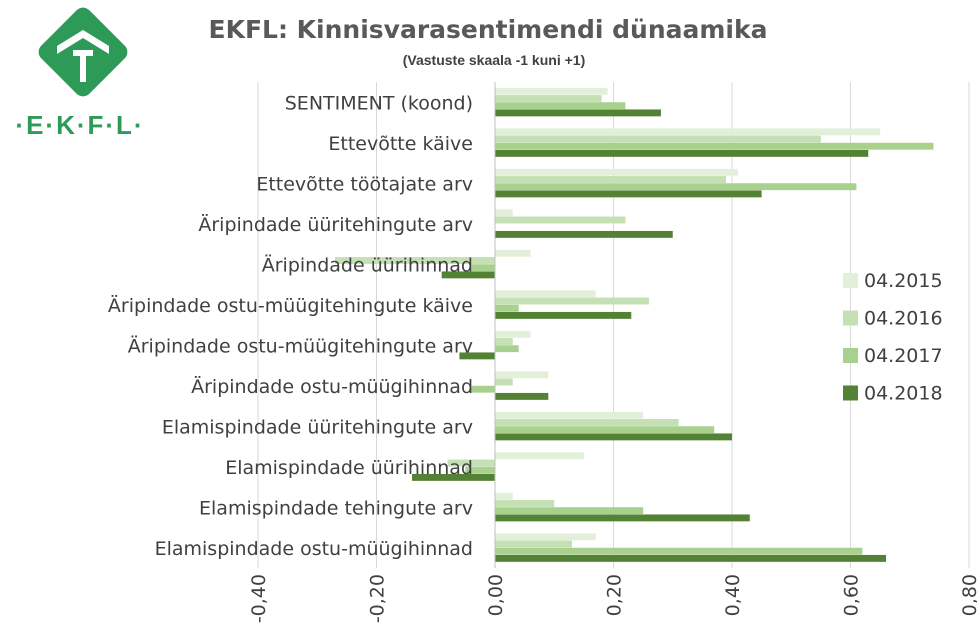 The height and width of the screenshot is (638, 977). Describe the element at coordinates (300, 345) in the screenshot. I see `category-label: Äripindade ostu-müügitehingute arv` at that location.